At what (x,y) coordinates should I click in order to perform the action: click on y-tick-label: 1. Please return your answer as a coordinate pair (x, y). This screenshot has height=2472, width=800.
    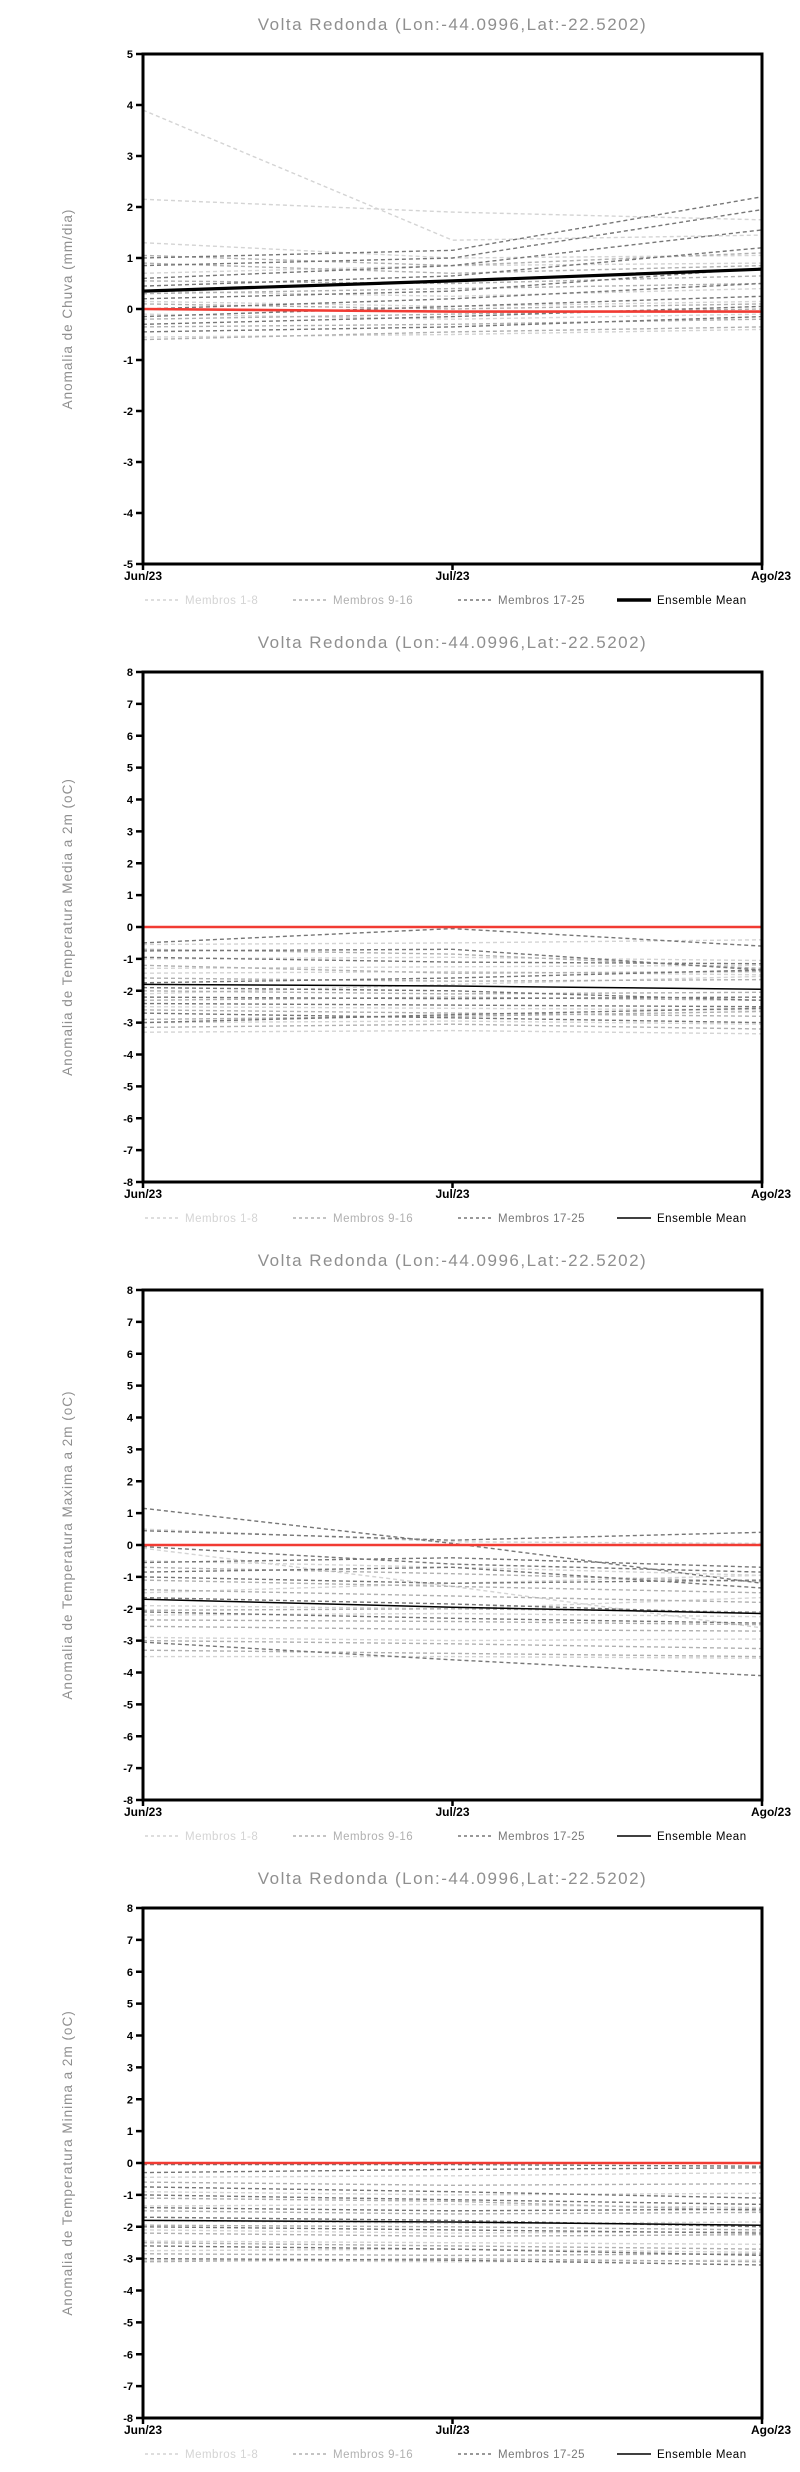
    Looking at the image, I should click on (130, 2132).